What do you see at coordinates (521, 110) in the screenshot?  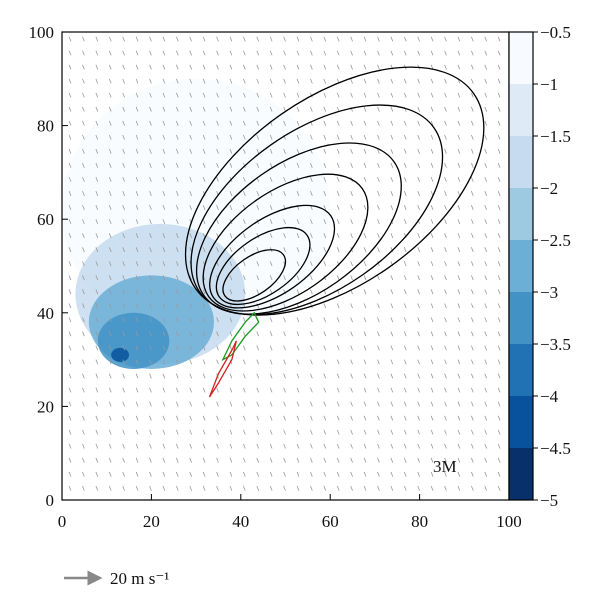 I see `colorbar-segment` at bounding box center [521, 110].